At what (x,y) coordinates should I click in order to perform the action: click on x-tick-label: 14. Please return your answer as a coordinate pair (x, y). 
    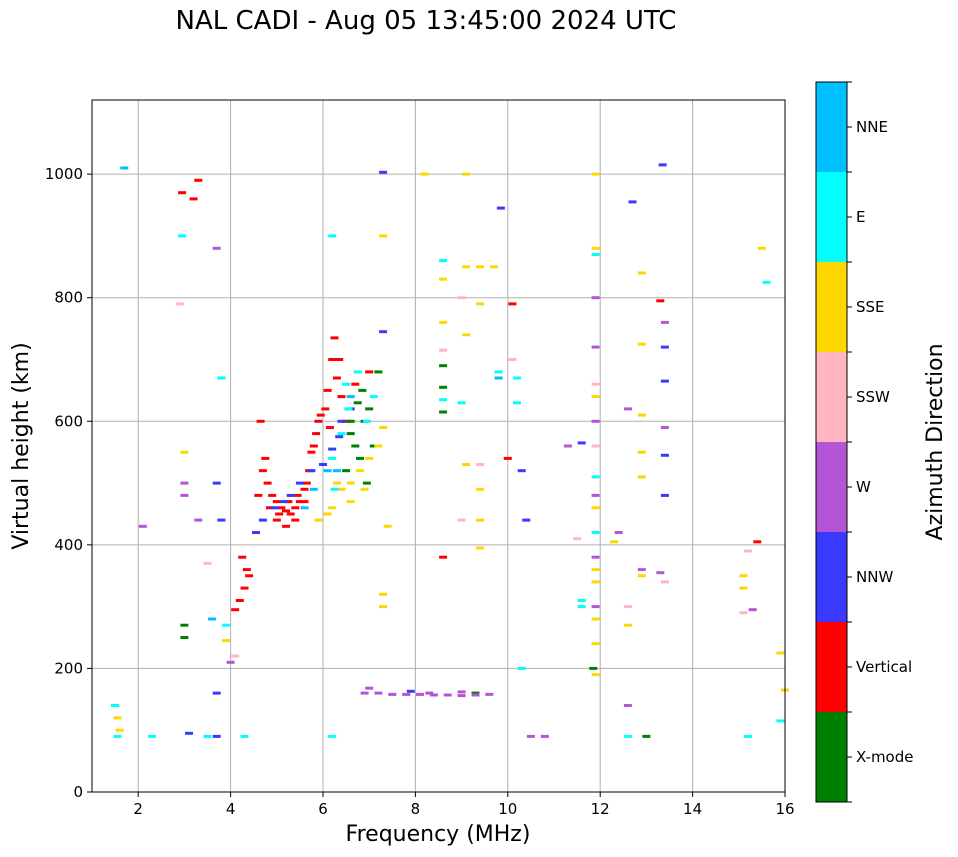
    Looking at the image, I should click on (692, 809).